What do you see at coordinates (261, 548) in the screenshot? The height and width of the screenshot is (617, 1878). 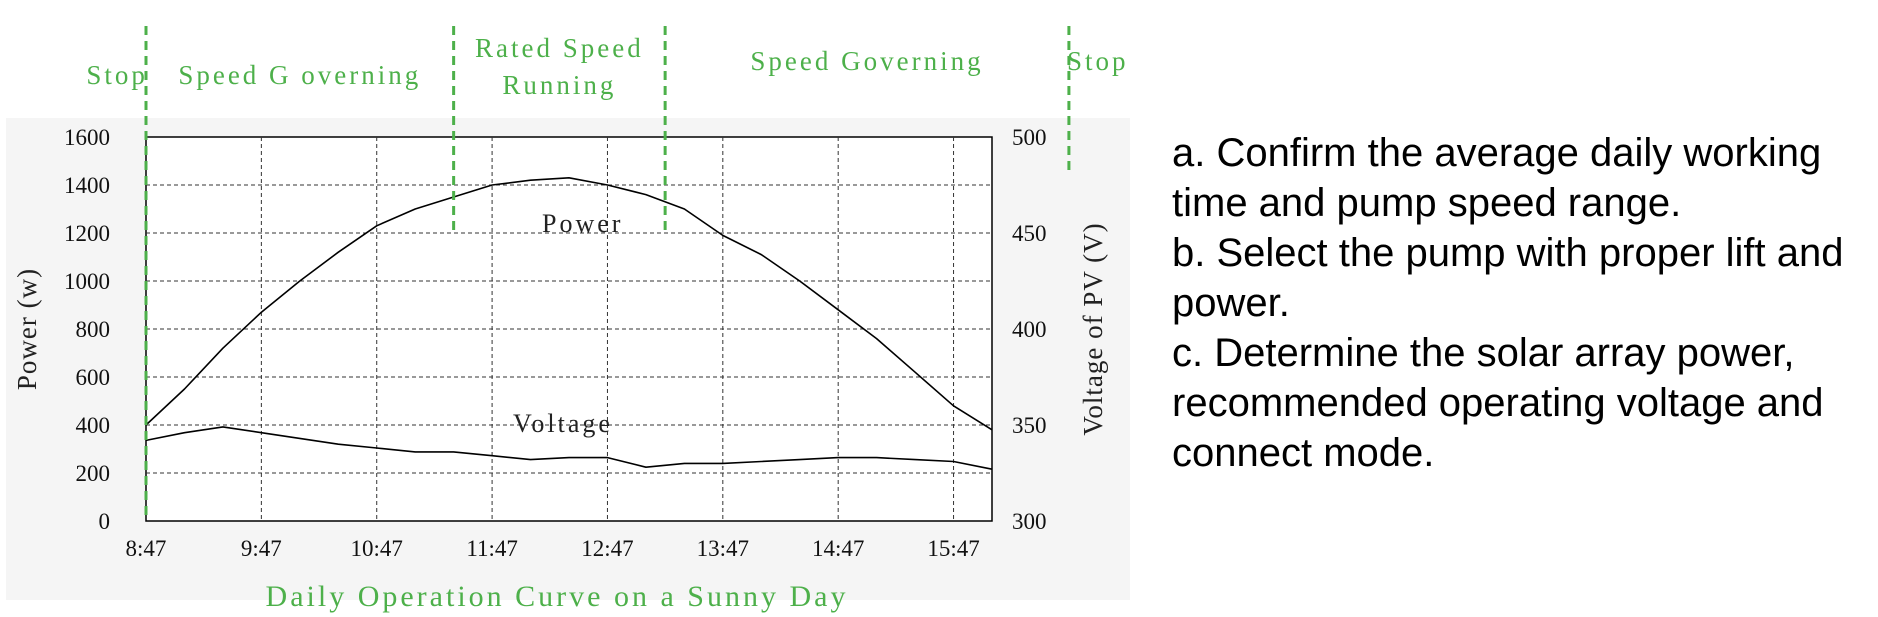 I see `x-tick-label: 9:47` at bounding box center [261, 548].